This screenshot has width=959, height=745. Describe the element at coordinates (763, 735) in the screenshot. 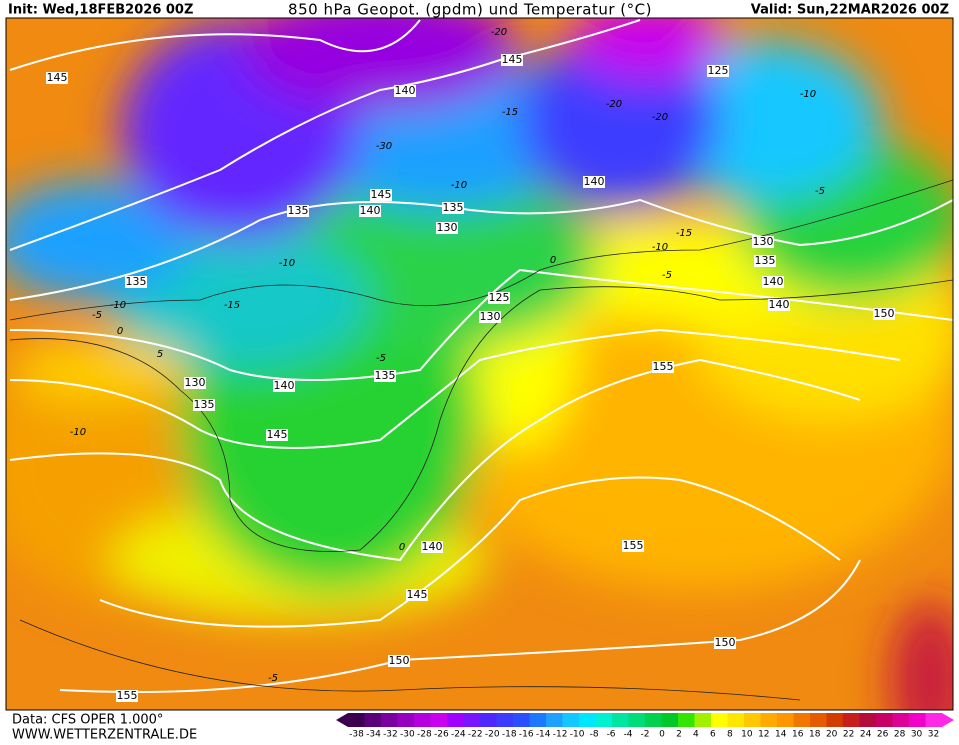

I see `colorbar-label: 12` at that location.